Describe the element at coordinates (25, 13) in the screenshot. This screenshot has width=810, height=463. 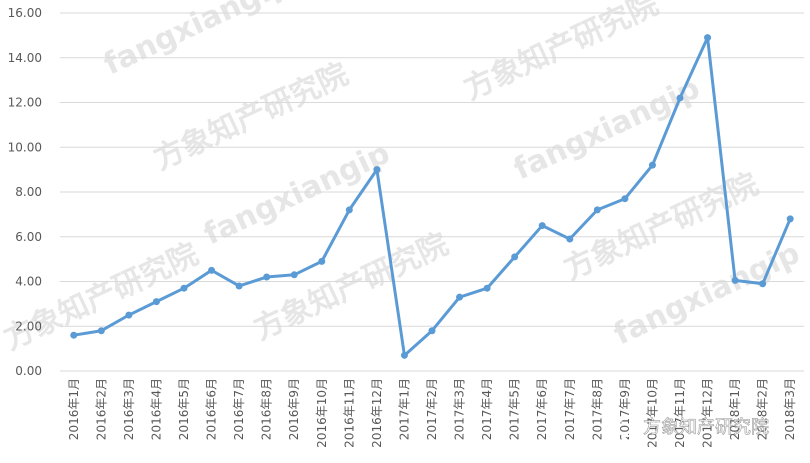
I see `y-tick-label: 16.00` at that location.